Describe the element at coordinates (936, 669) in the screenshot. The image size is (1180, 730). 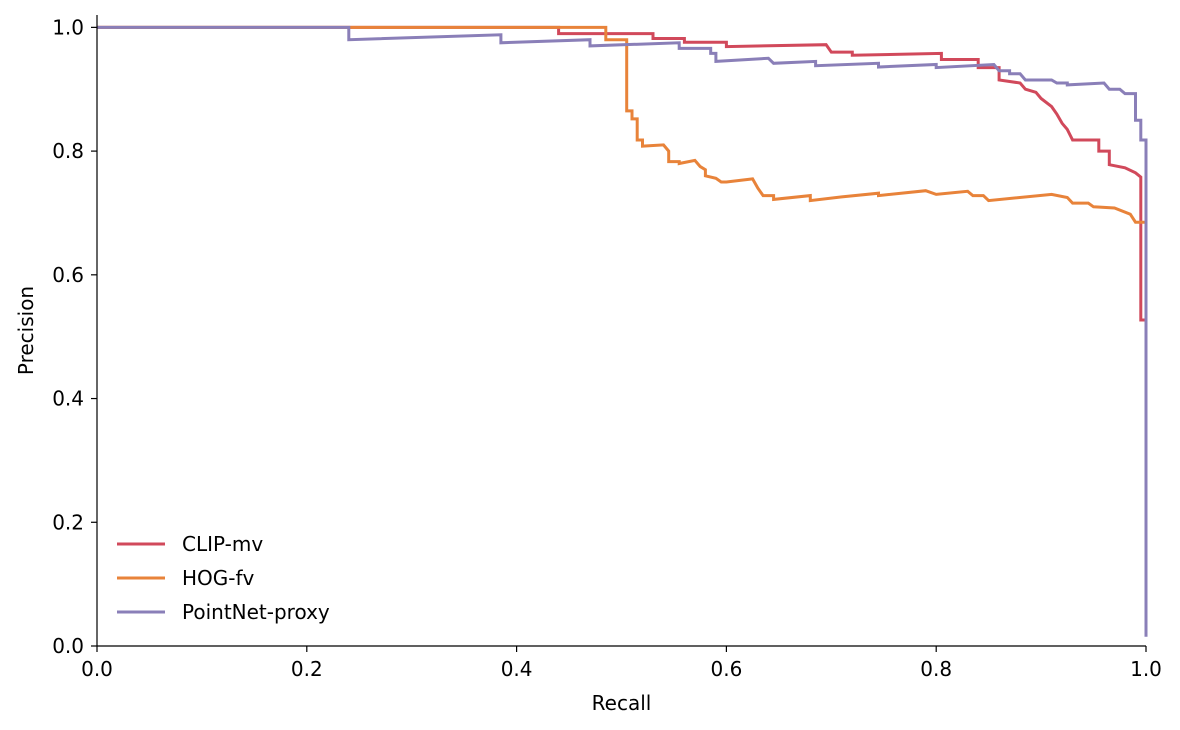
I see `x-tick-label: 0.8` at that location.